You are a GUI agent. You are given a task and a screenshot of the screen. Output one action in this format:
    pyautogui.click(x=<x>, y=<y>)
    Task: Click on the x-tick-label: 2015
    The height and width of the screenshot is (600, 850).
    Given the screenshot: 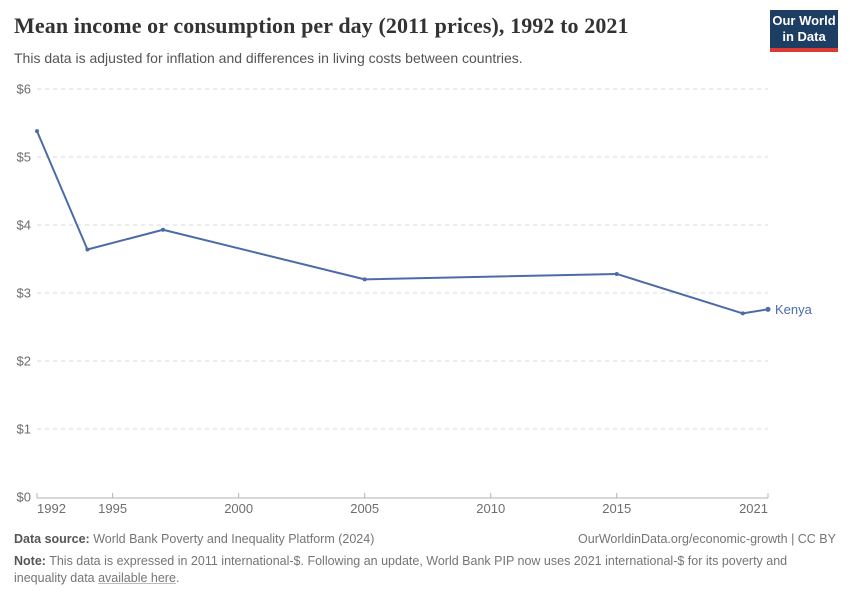 What is the action you would take?
    pyautogui.click(x=616, y=508)
    